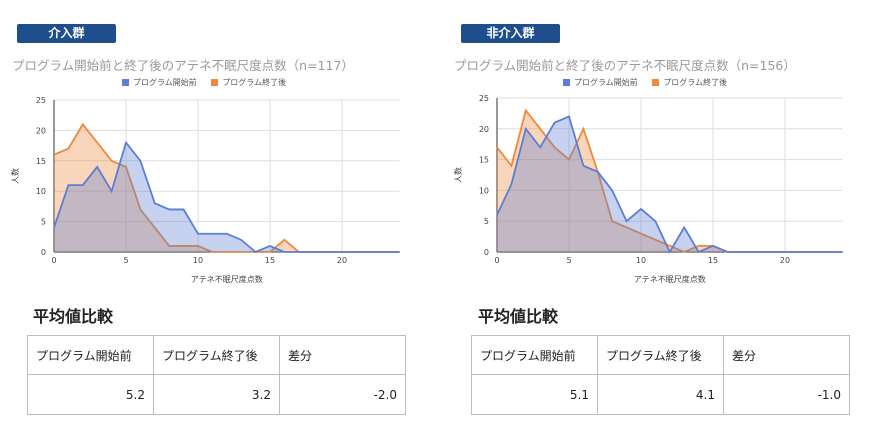 Image resolution: width=874 pixels, height=442 pixels. Describe the element at coordinates (510, 33) in the screenshot. I see `group-badge: 非介入群` at that location.